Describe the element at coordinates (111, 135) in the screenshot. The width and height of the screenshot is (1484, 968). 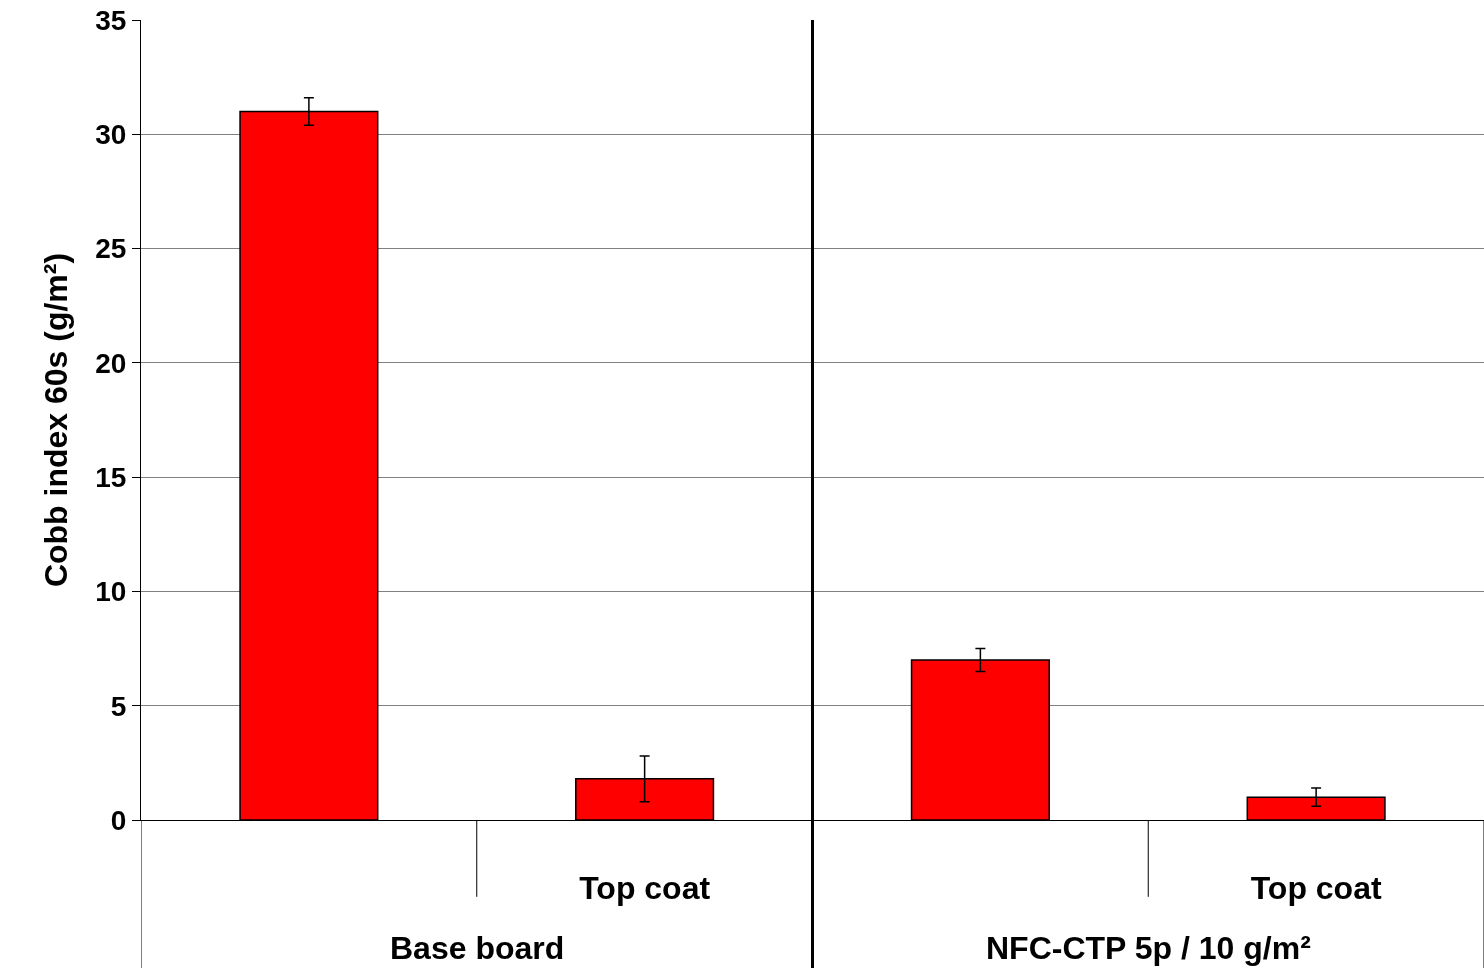
I see `y-tick-label: 30` at that location.